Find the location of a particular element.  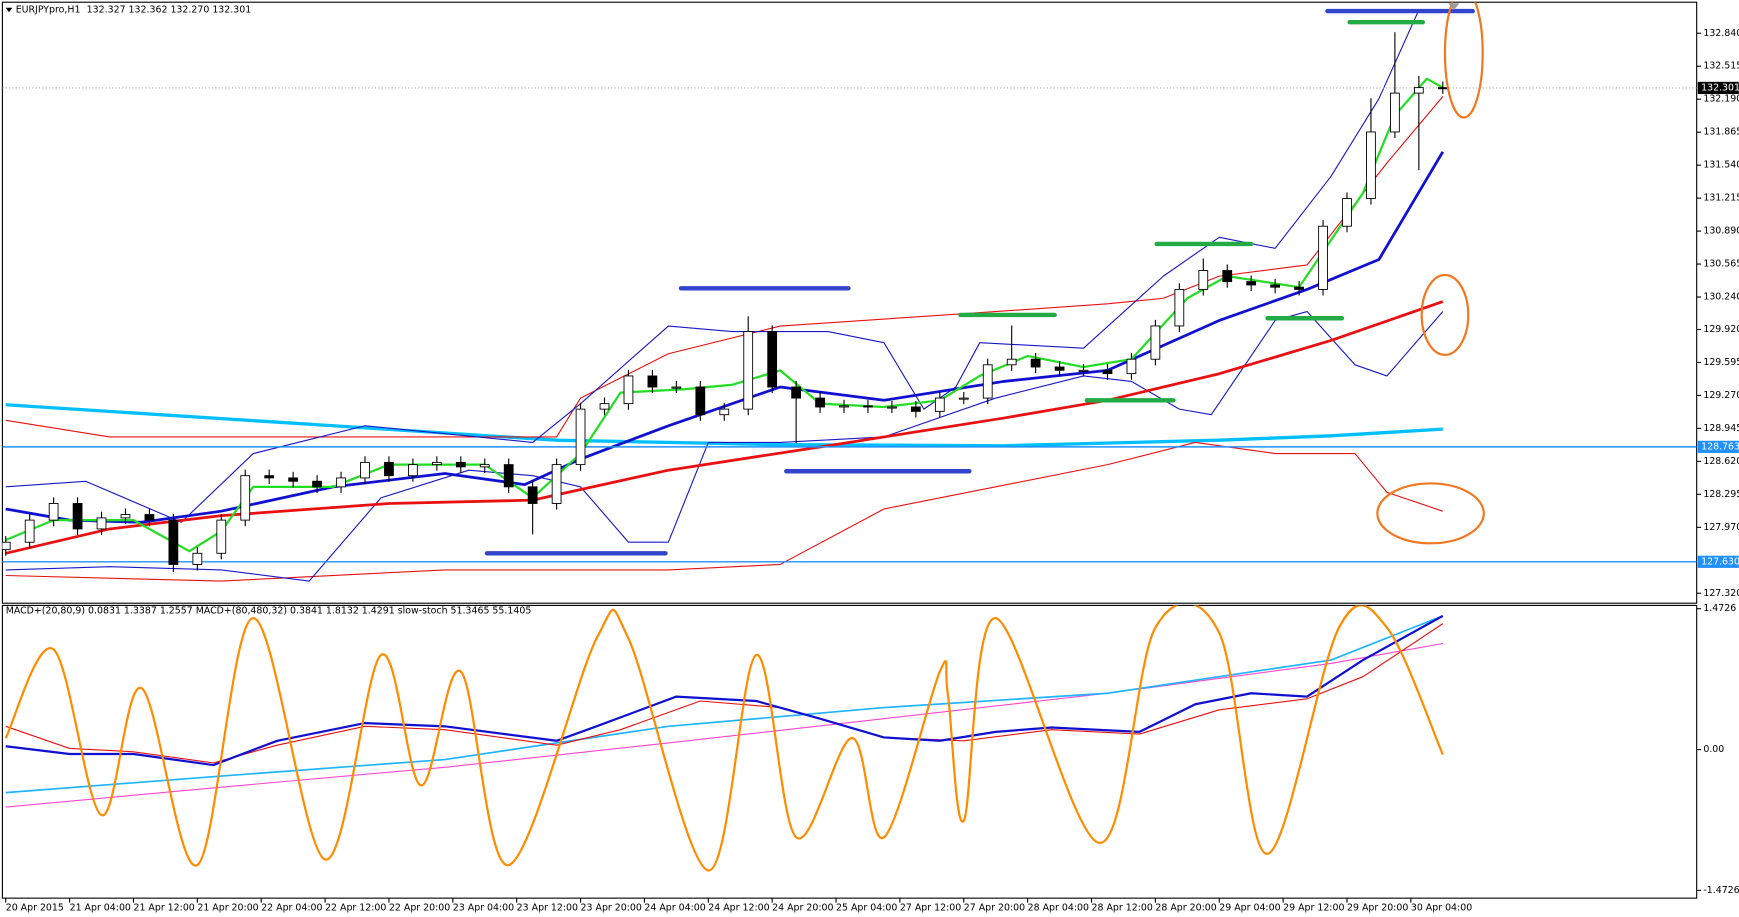

ohlc-label: 132.327 132.362 132.270 132.301 is located at coordinates (169, 9).